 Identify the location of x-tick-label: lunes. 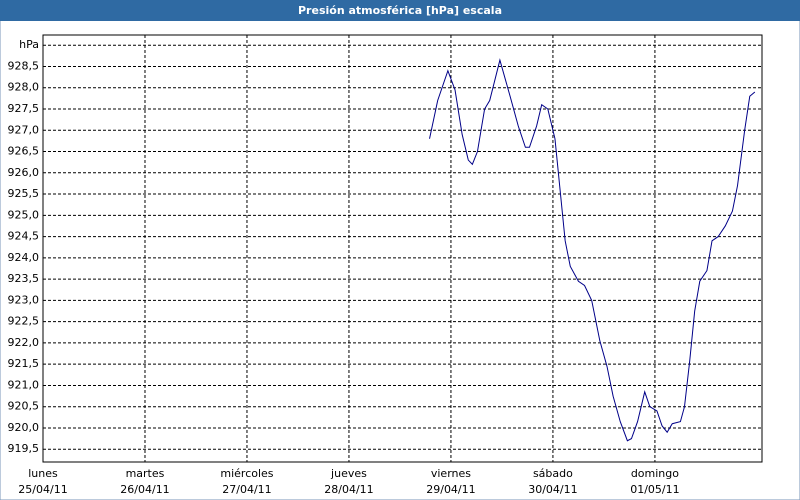
(43, 473).